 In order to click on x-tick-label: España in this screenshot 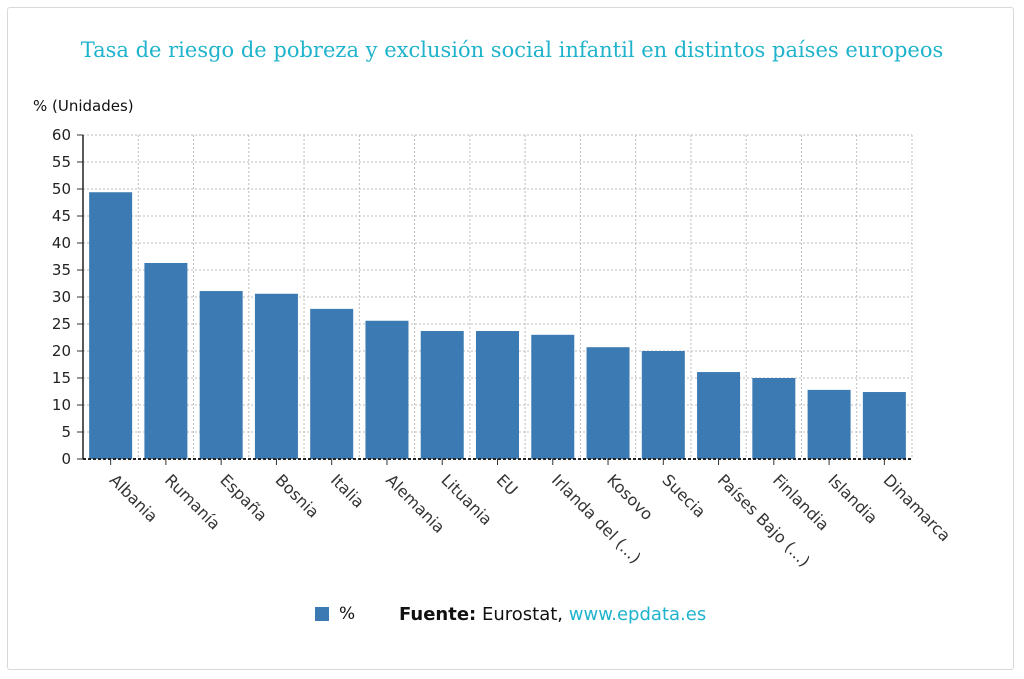, I will do `click(243, 497)`.